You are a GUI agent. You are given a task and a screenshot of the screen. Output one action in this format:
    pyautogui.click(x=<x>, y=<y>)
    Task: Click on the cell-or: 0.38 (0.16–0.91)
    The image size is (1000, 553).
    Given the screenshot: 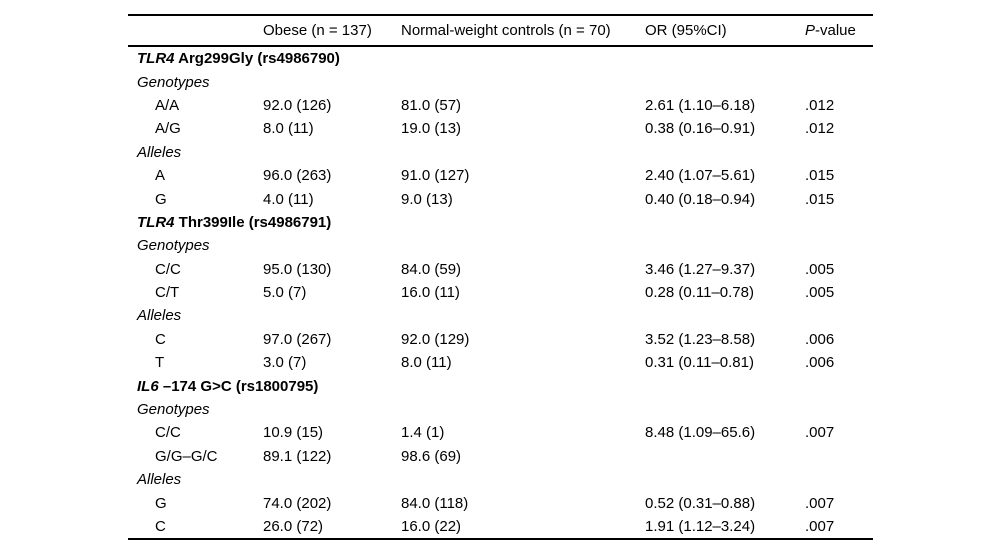 What is the action you would take?
    pyautogui.click(x=700, y=129)
    